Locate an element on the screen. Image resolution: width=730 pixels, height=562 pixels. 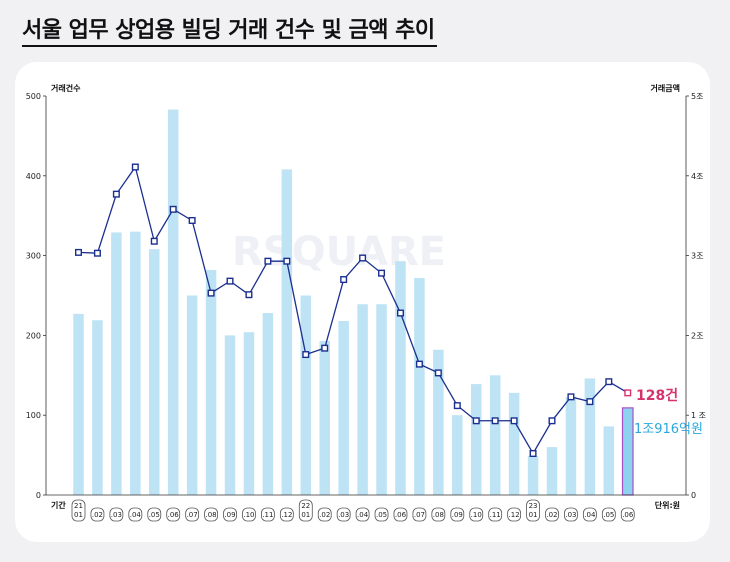
category-year-label: 21 is located at coordinates (78, 506).